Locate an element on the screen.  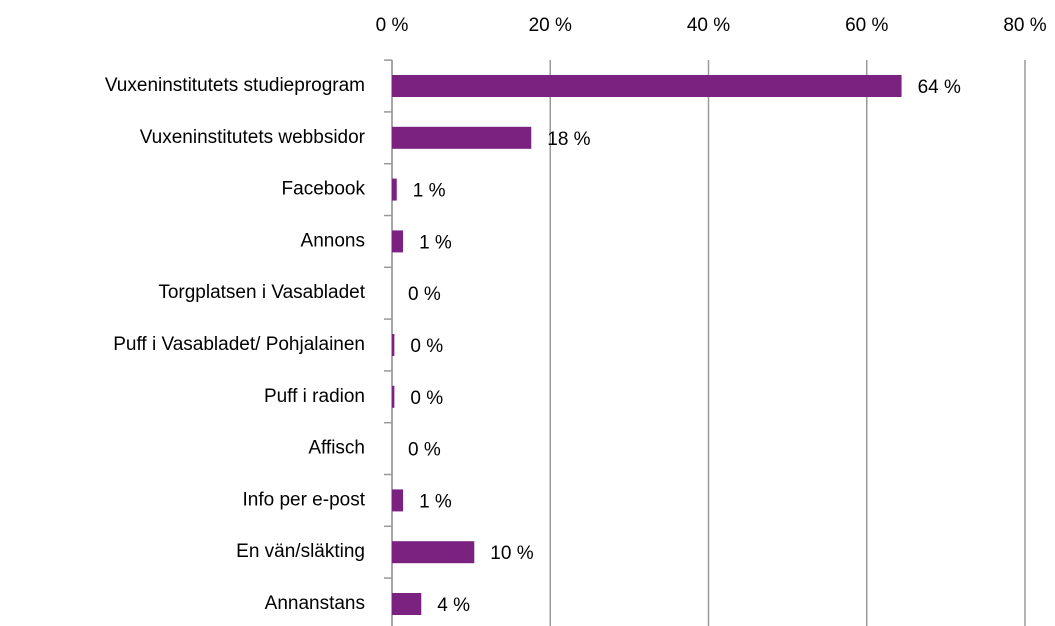
y-tick-label: Info per e-post is located at coordinates (303, 499).